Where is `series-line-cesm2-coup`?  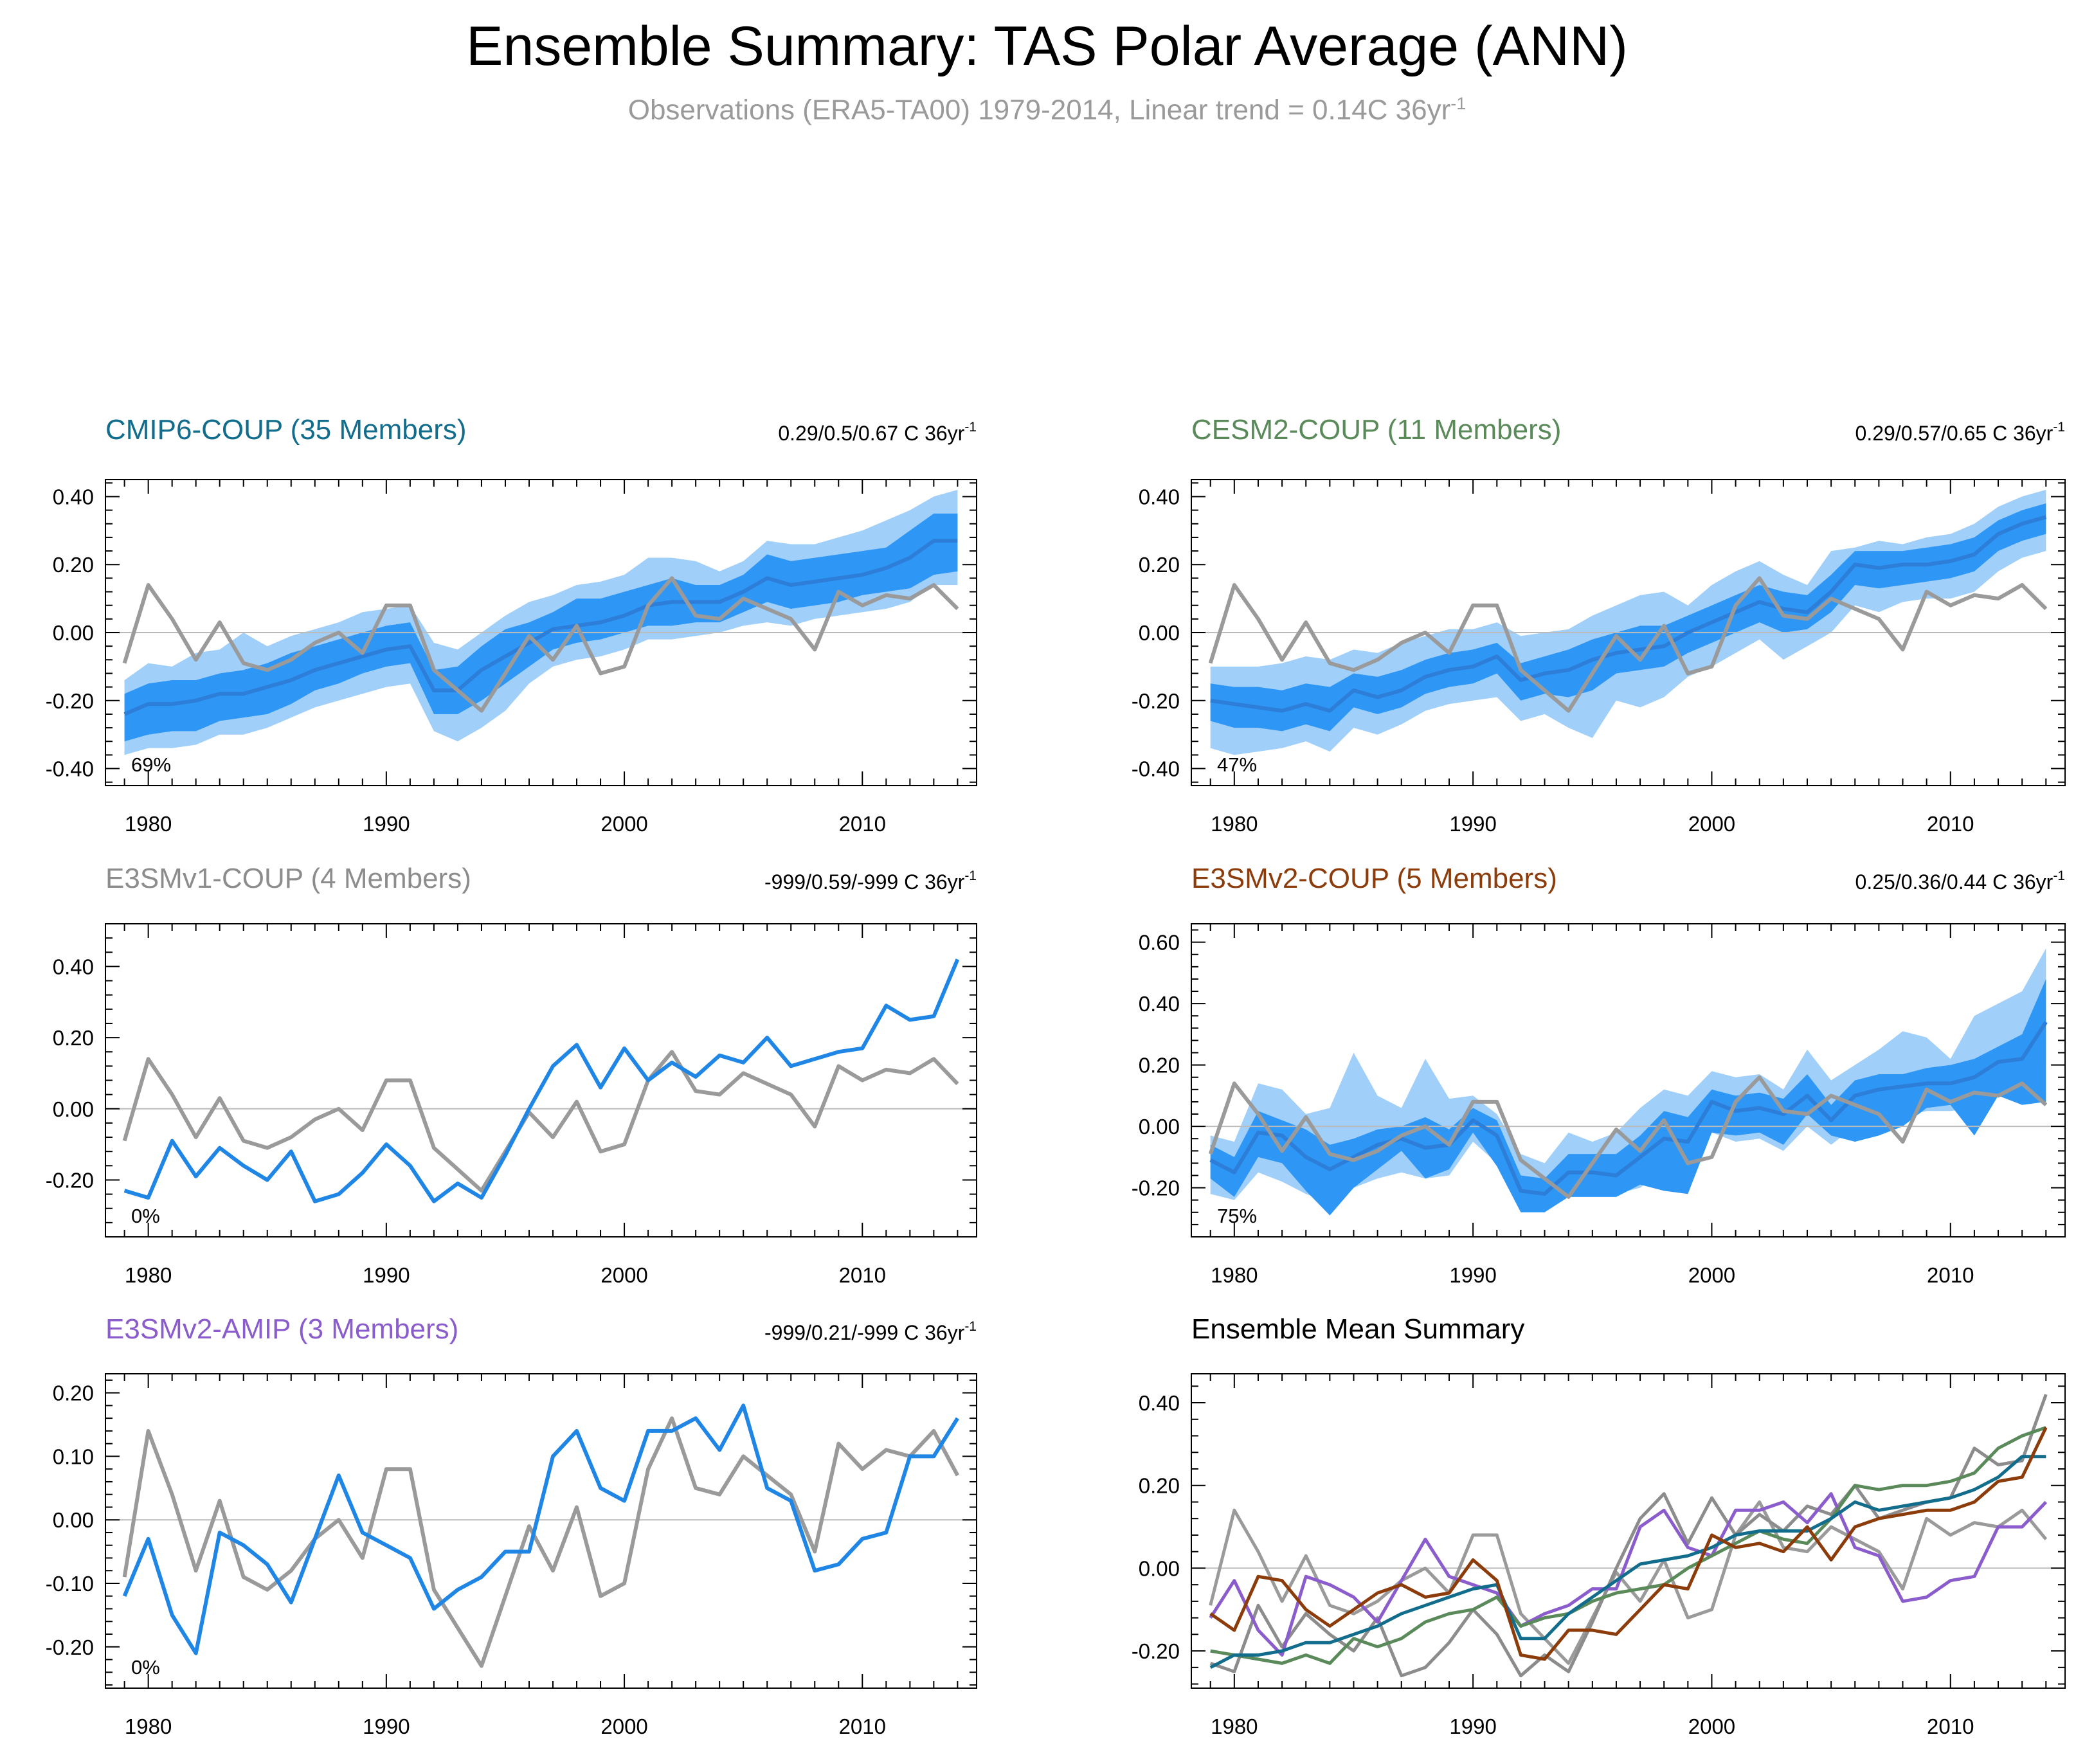
series-line-cesm2-coup is located at coordinates (1628, 1546).